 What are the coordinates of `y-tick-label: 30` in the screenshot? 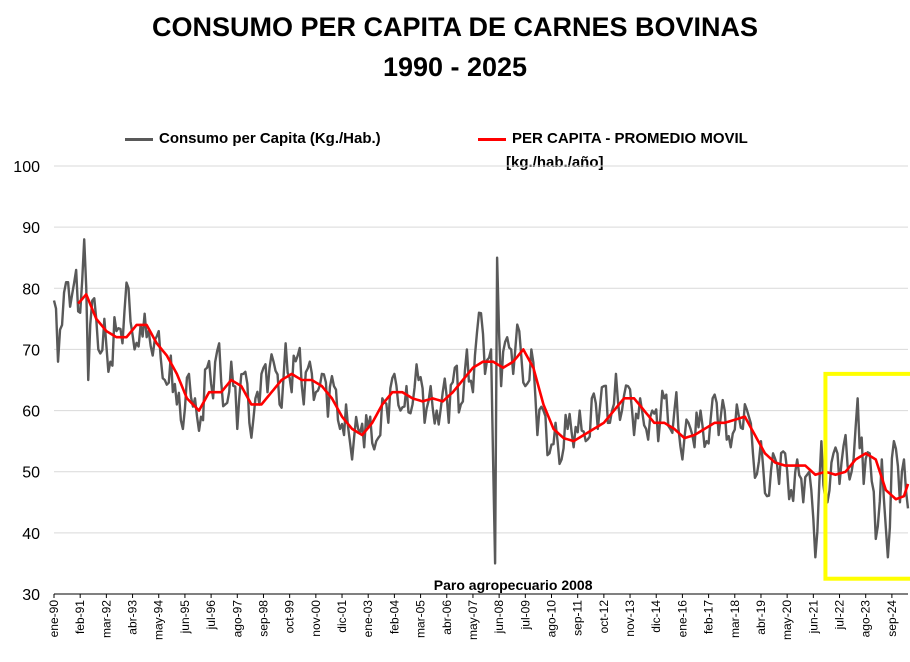 It's located at (31, 595).